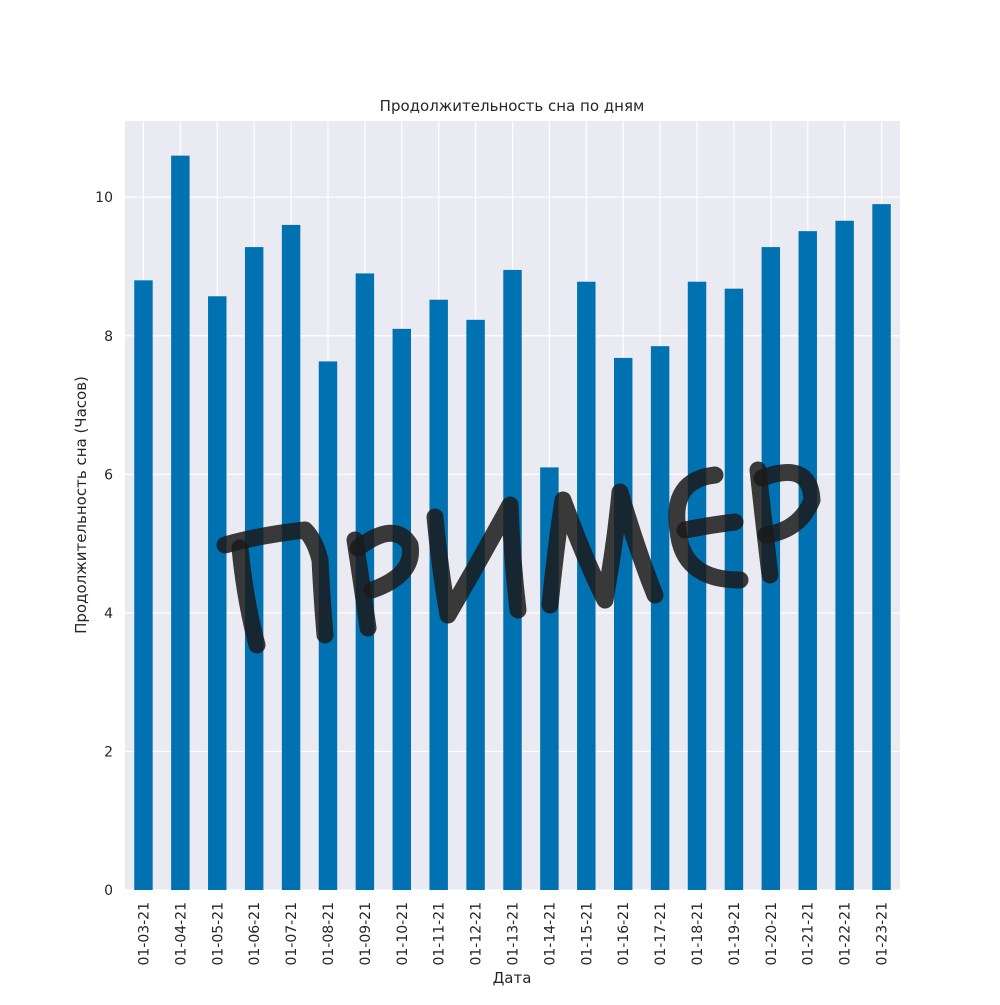  What do you see at coordinates (255, 934) in the screenshot?
I see `x-tick-label: 01-06-21` at bounding box center [255, 934].